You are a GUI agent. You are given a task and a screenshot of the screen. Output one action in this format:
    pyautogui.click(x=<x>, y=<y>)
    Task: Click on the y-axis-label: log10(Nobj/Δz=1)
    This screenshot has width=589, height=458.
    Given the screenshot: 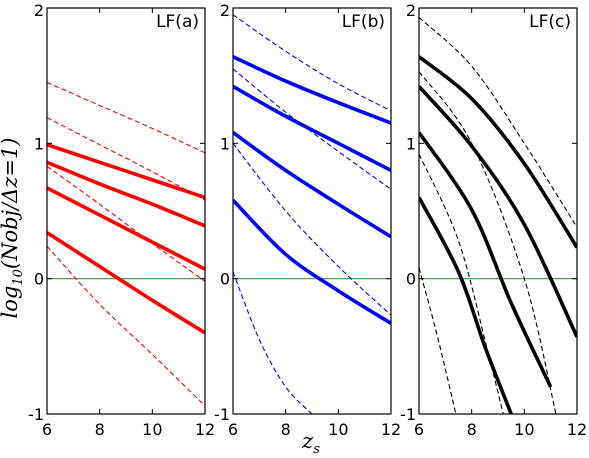 What is the action you would take?
    pyautogui.click(x=13, y=228)
    